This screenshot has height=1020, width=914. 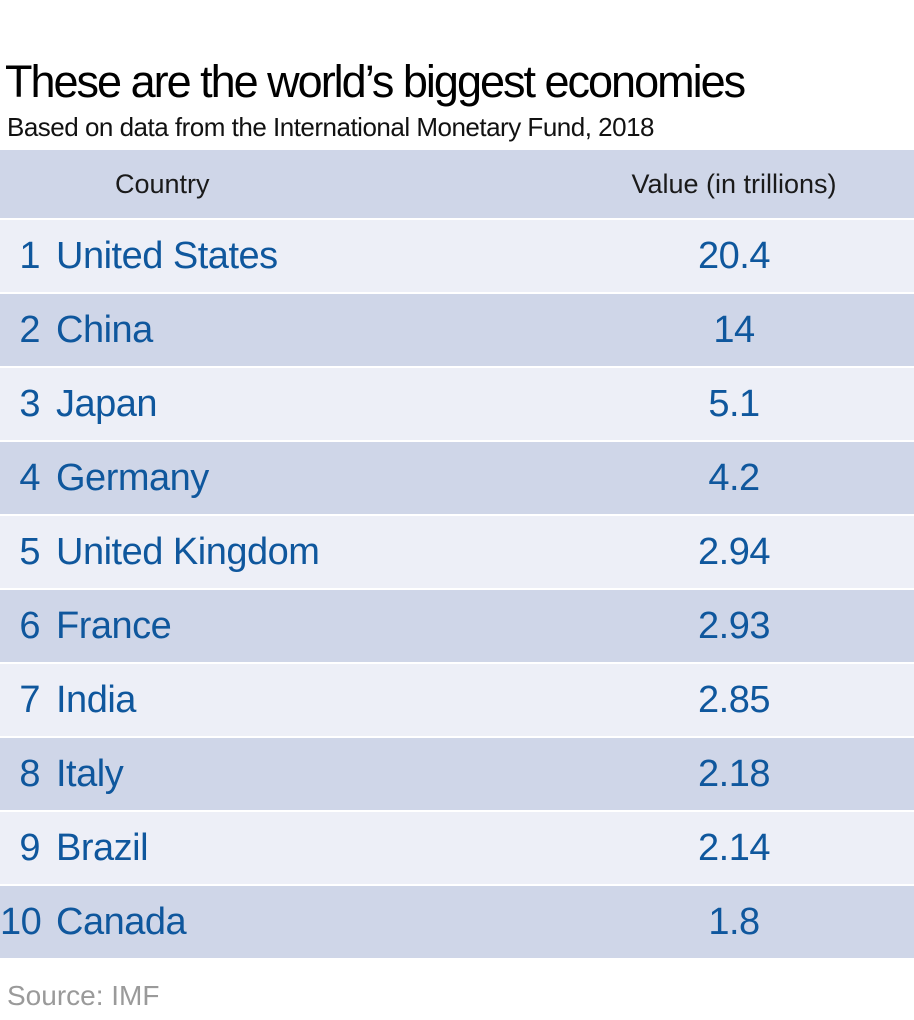 What do you see at coordinates (734, 183) in the screenshot?
I see `column-header-value: Value (in trillions)` at bounding box center [734, 183].